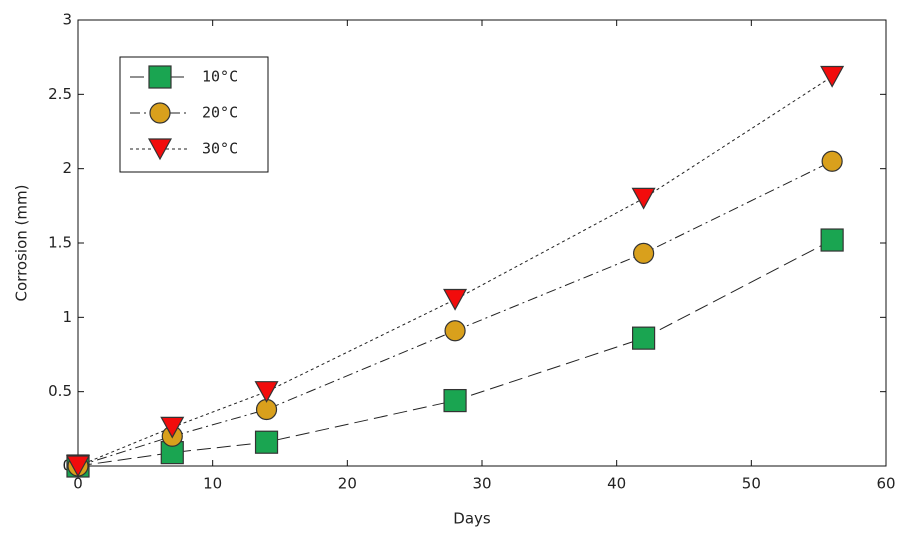  I want to click on x-tick-label: 60, so click(885, 484).